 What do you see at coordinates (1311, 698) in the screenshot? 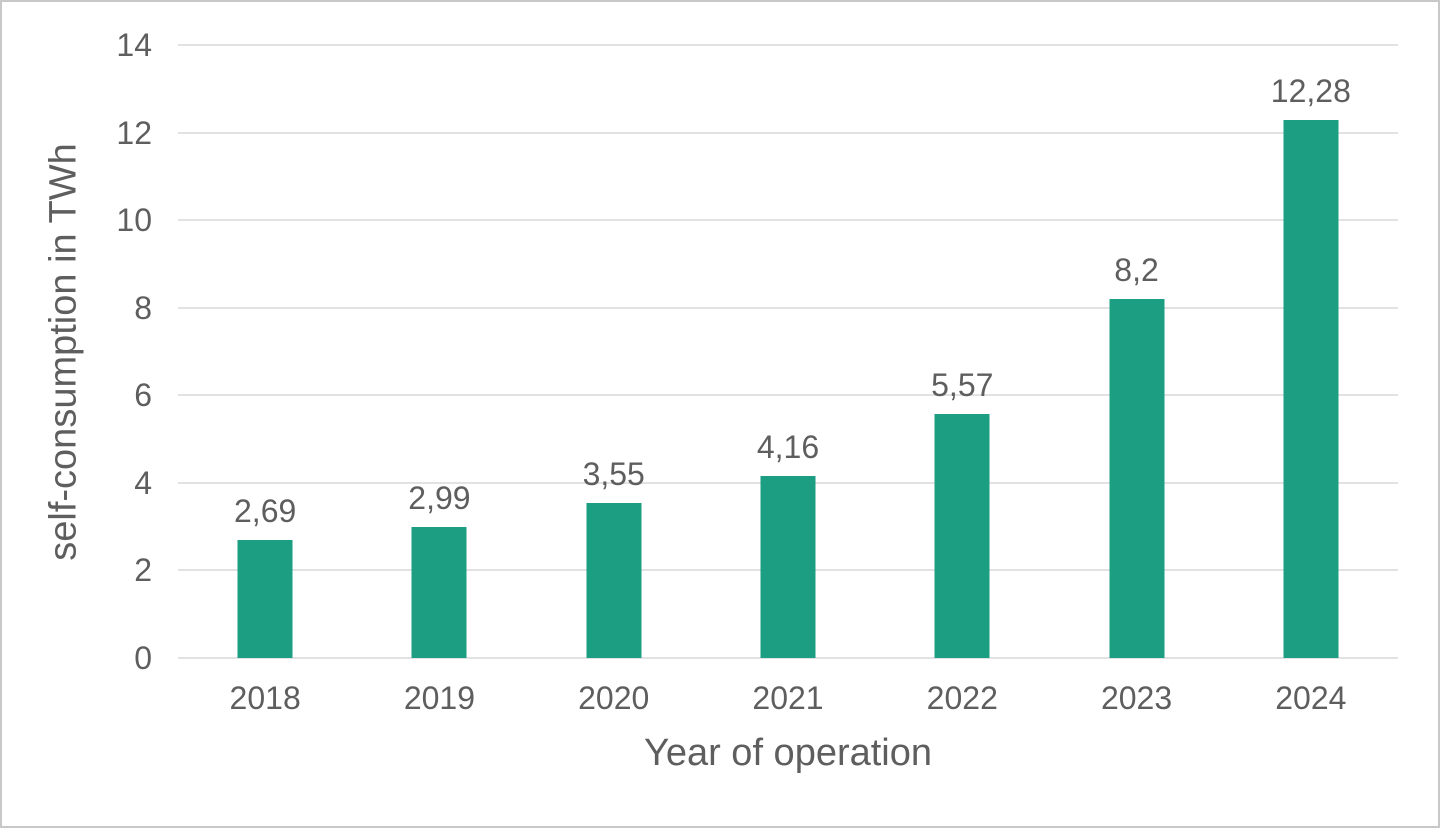
I see `x-axis-tick-label-2024: 2024` at bounding box center [1311, 698].